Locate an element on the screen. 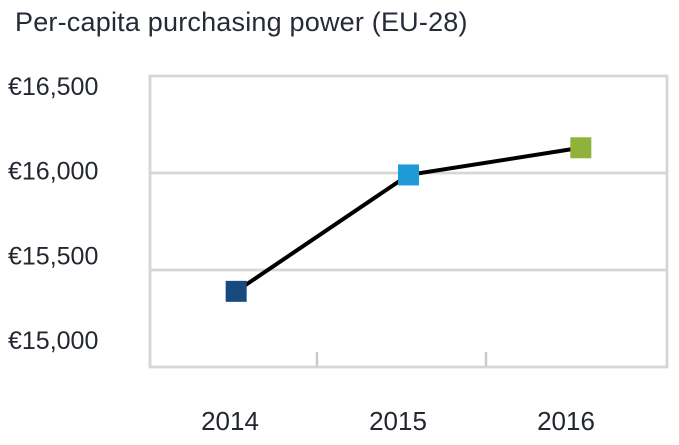  x-axis-label: 2015 is located at coordinates (398, 421).